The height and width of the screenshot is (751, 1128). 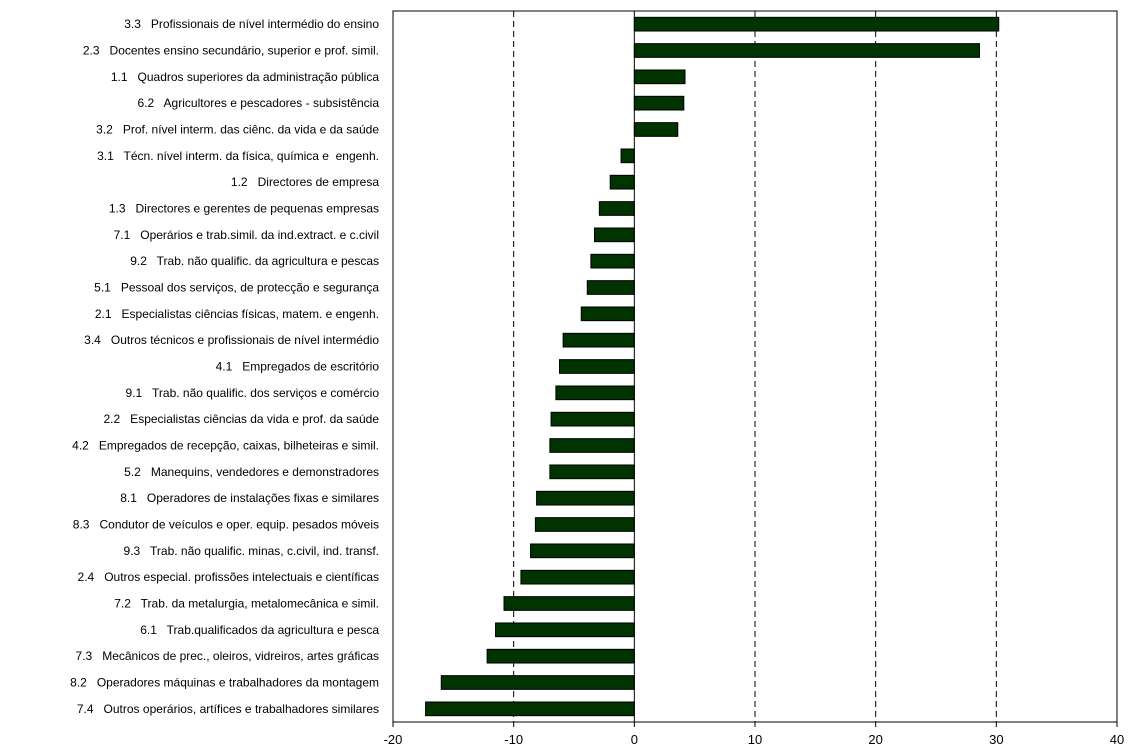 I want to click on x-tick-label-3: 10, so click(x=755, y=739).